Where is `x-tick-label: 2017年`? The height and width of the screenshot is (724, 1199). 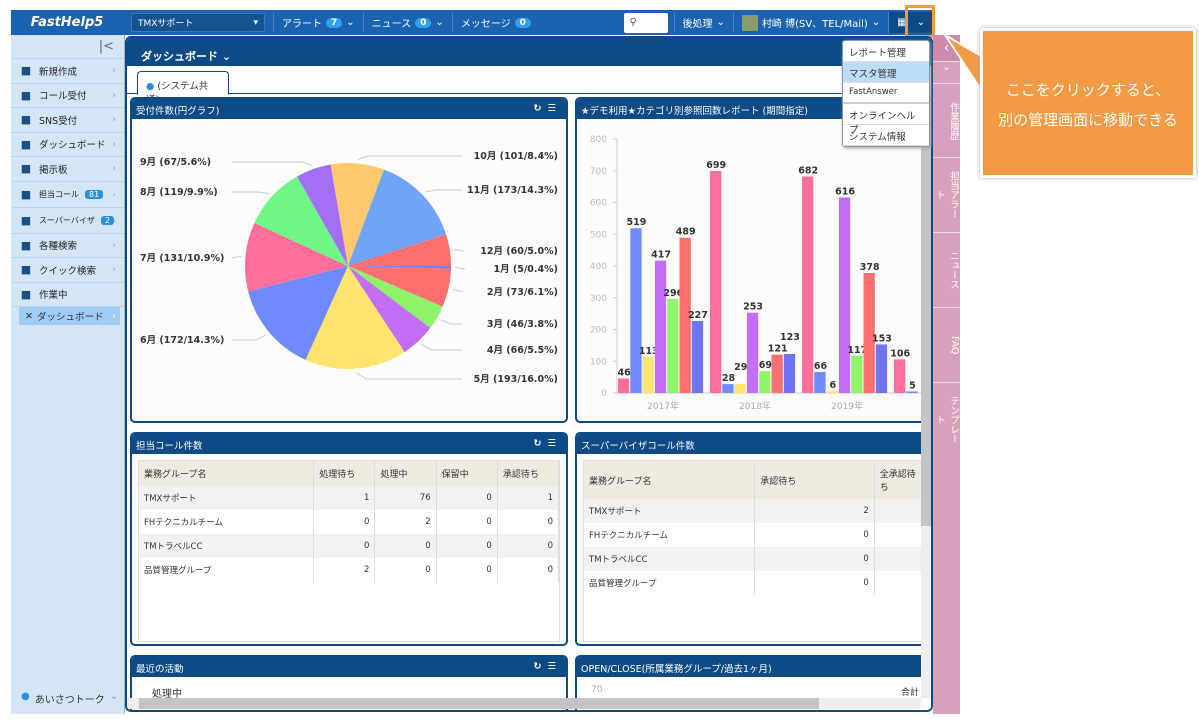
x-tick-label: 2017年 is located at coordinates (663, 406).